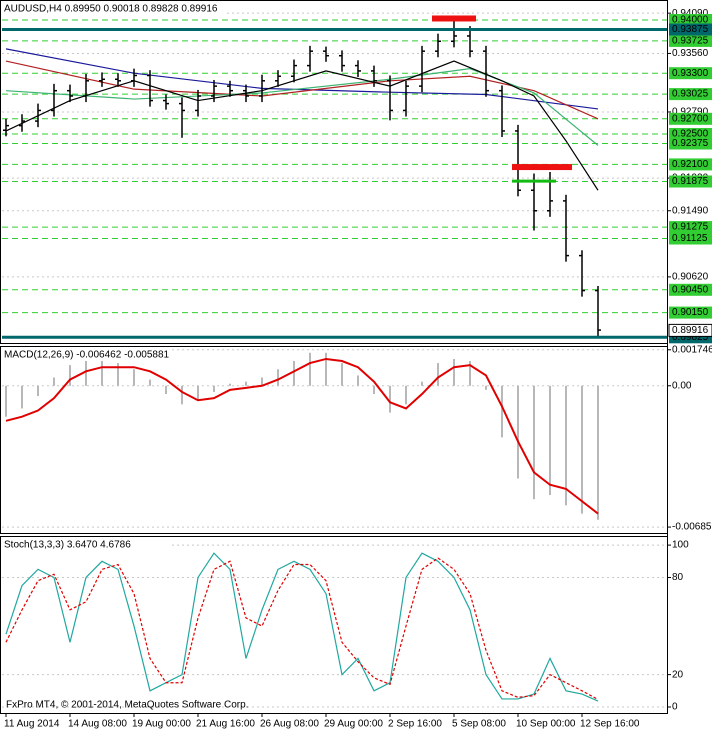 The width and height of the screenshot is (712, 732). I want to click on key-level-label: 0.89825, so click(690, 337).